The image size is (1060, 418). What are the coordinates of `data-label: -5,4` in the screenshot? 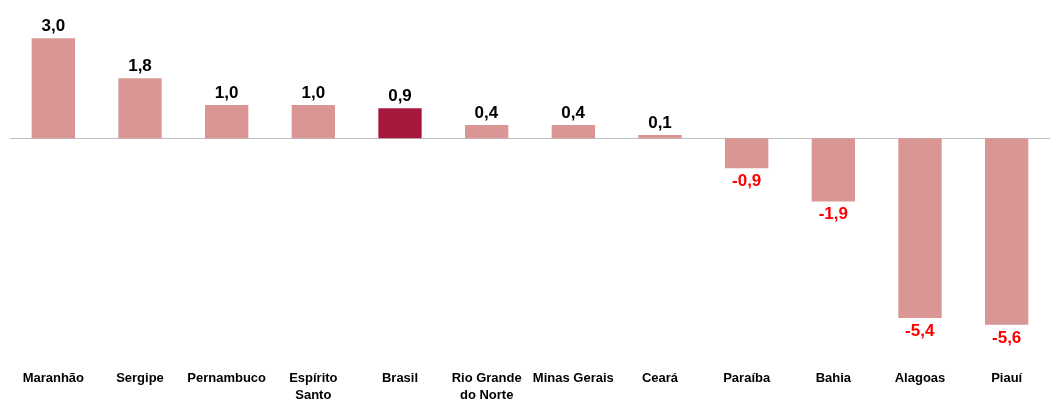 It's located at (920, 331).